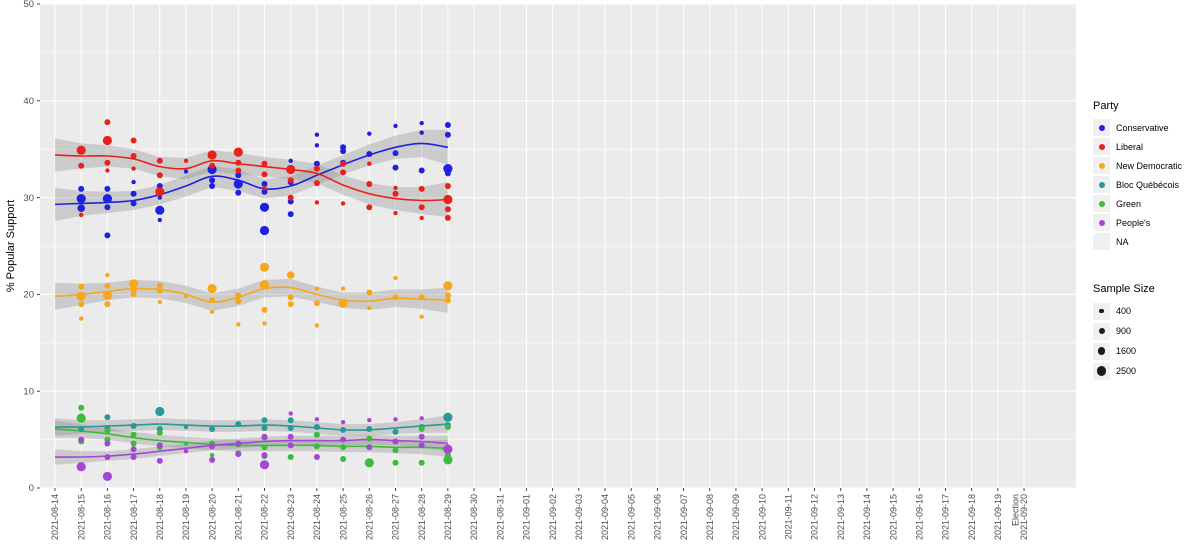 The width and height of the screenshot is (1200, 560). What do you see at coordinates (55, 517) in the screenshot?
I see `x-tick-label: 2021-08-14` at bounding box center [55, 517].